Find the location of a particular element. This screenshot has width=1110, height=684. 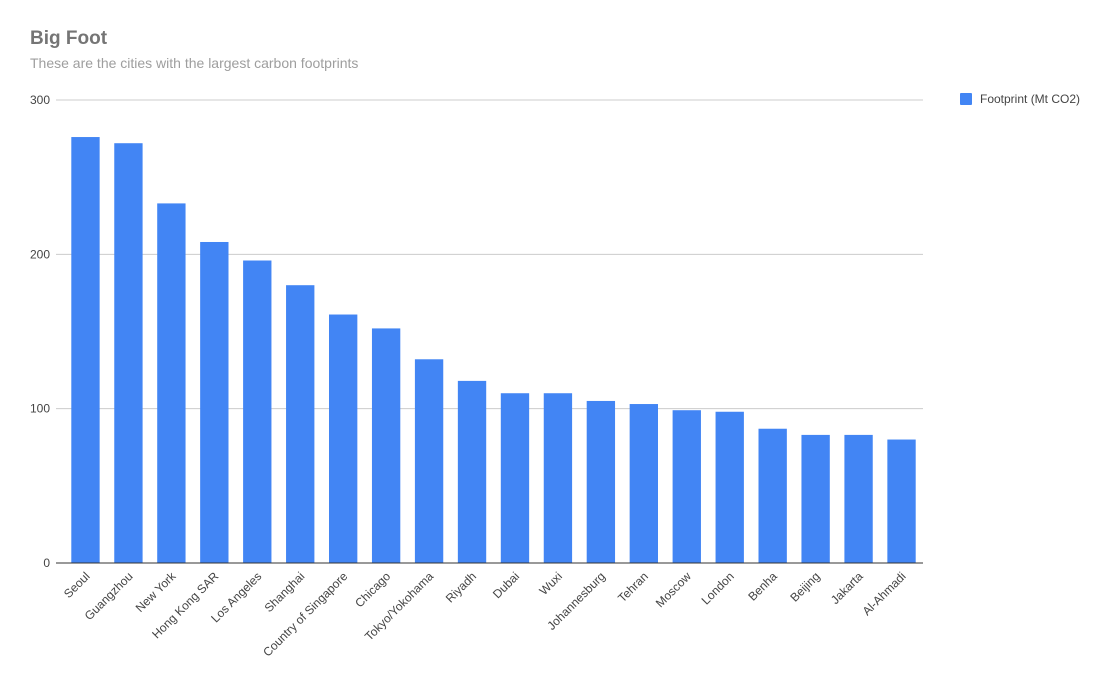

x-tick-label: Dubai is located at coordinates (506, 585).